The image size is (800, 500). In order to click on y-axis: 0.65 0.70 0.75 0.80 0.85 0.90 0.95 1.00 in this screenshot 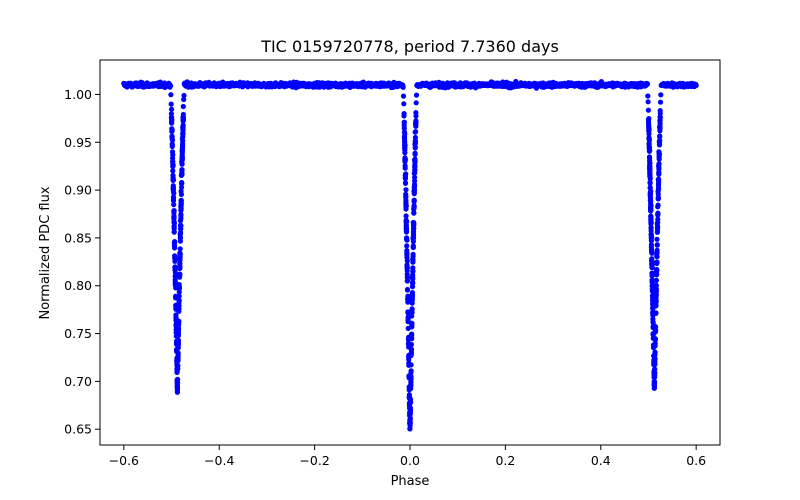, I will do `click(82, 262)`.